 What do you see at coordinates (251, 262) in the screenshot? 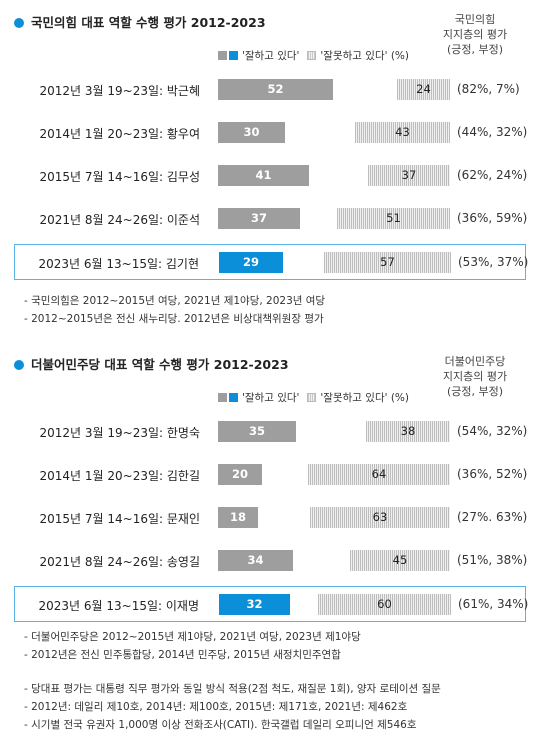
I see `bar-positive: 29` at bounding box center [251, 262].